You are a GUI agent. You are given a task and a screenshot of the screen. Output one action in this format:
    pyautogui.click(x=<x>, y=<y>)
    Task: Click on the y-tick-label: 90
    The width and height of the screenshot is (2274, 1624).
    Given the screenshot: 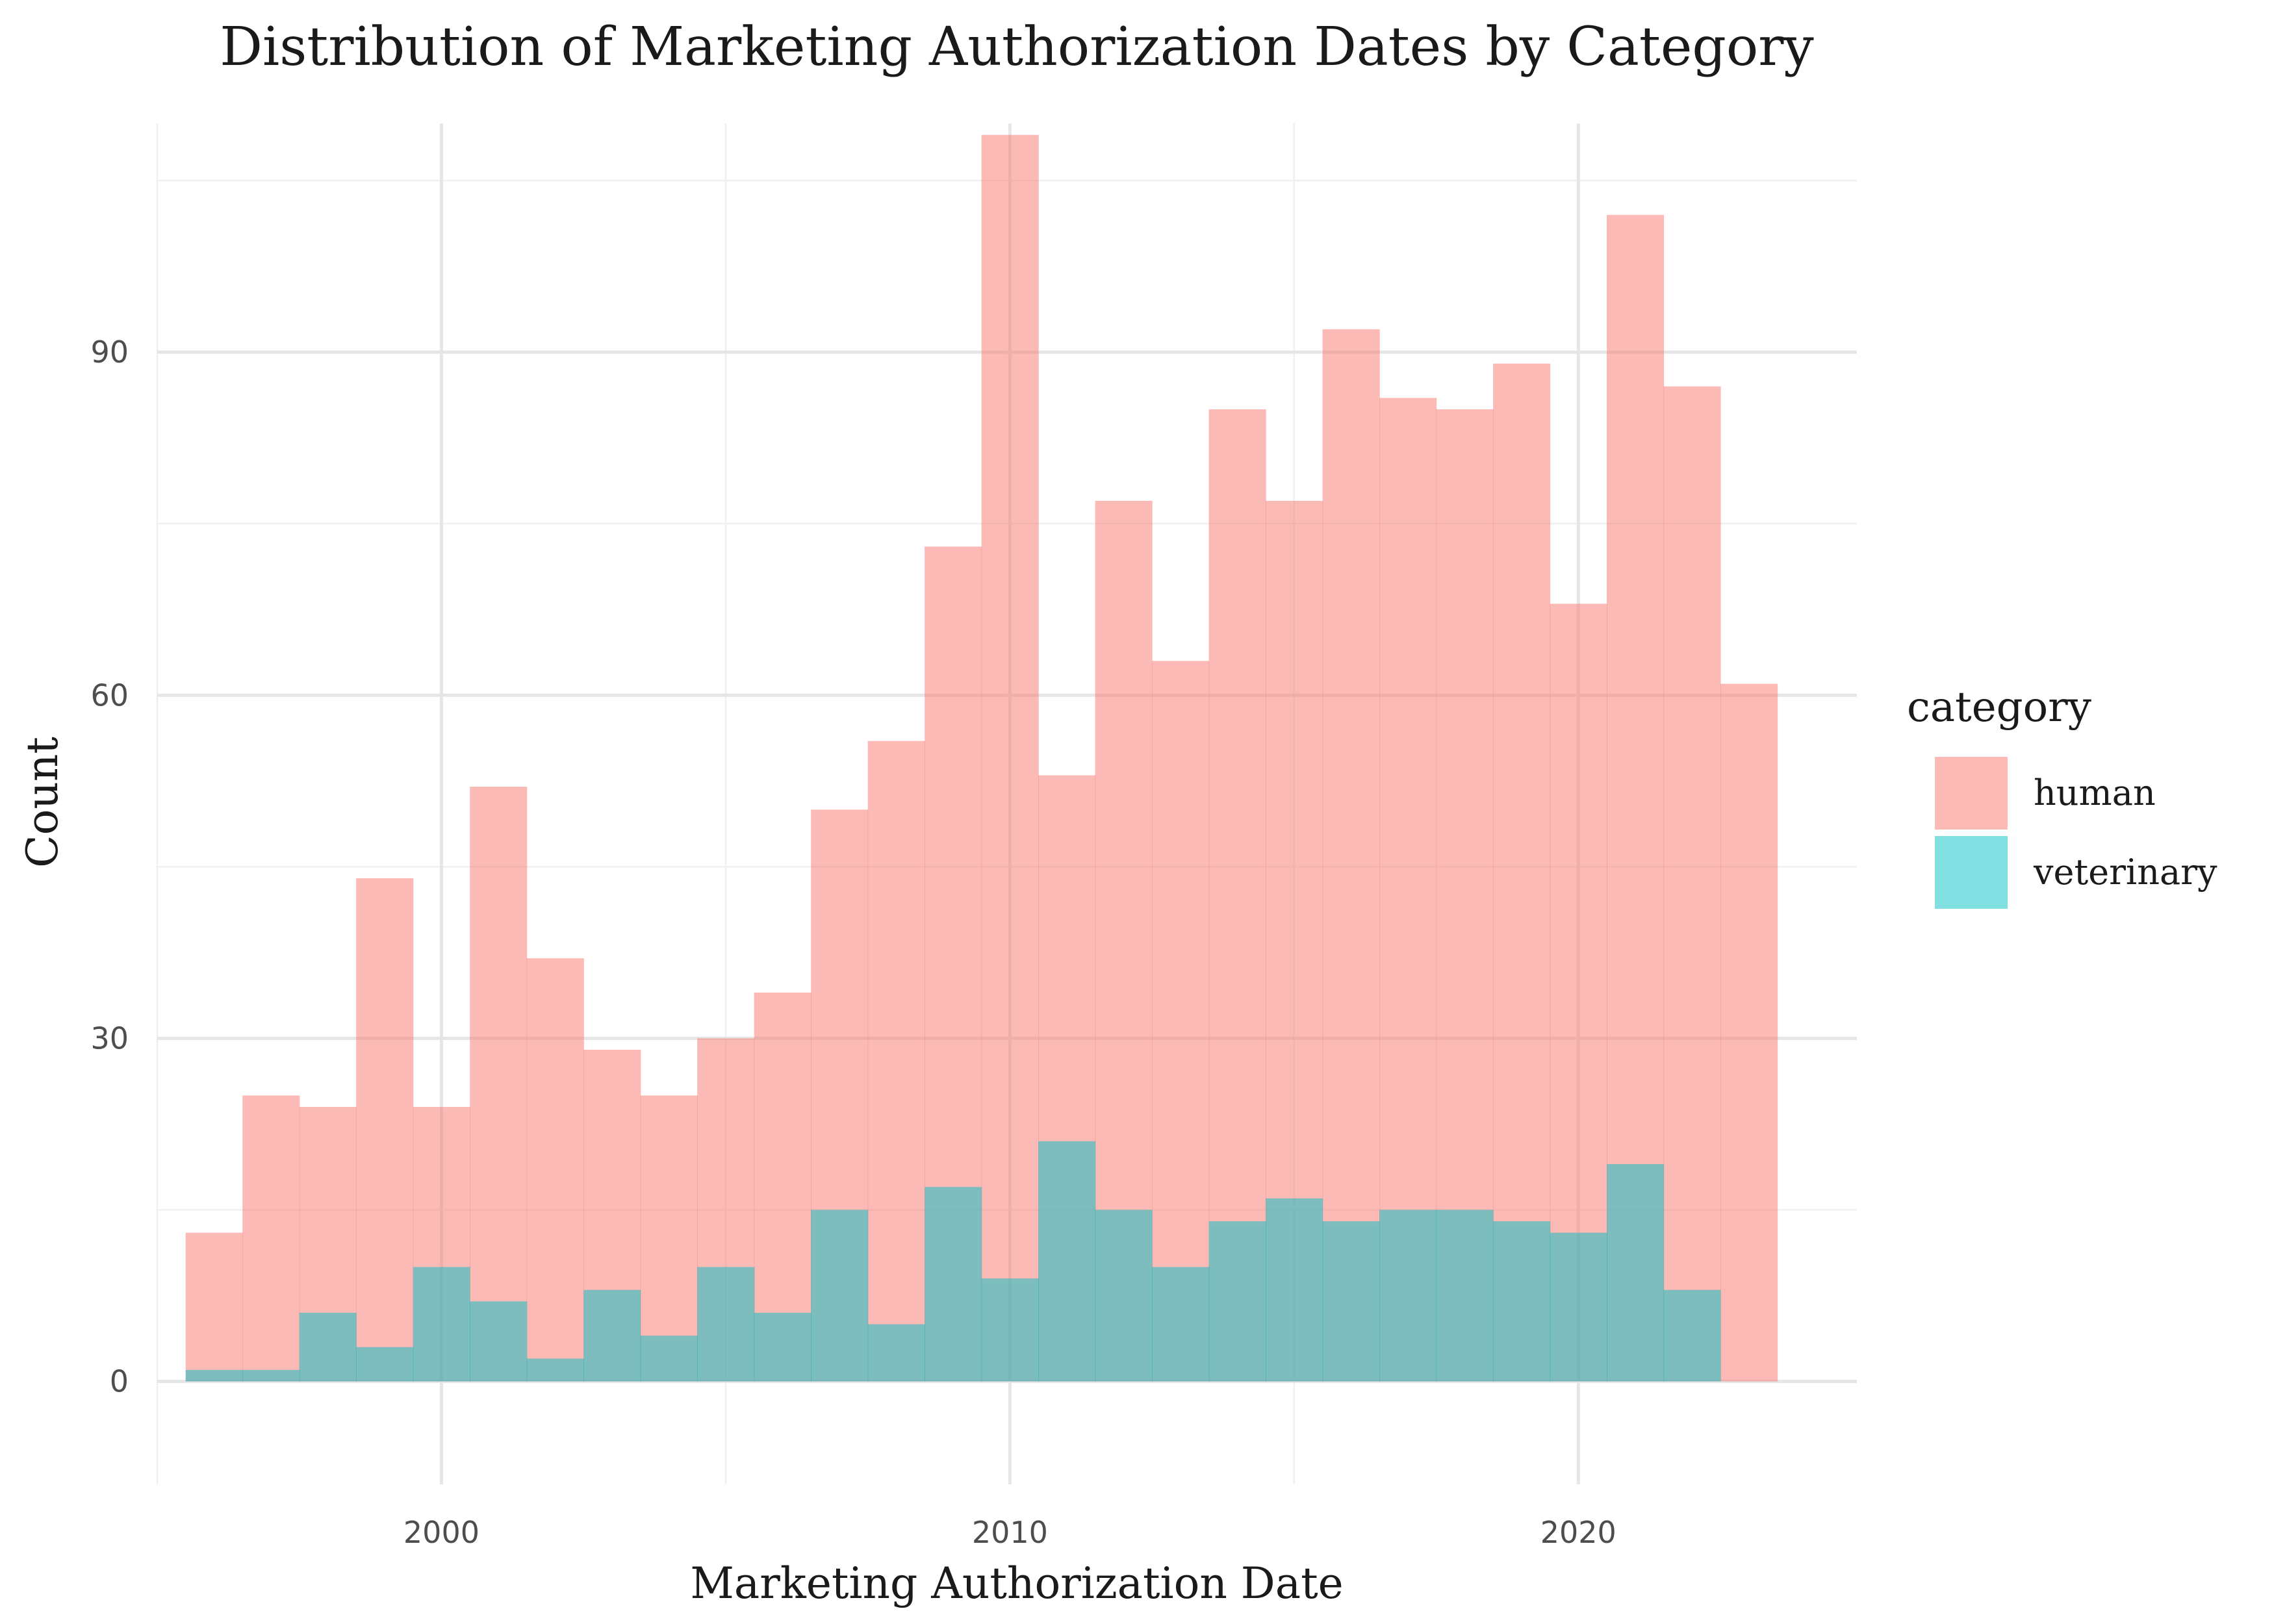 What is the action you would take?
    pyautogui.click(x=109, y=352)
    